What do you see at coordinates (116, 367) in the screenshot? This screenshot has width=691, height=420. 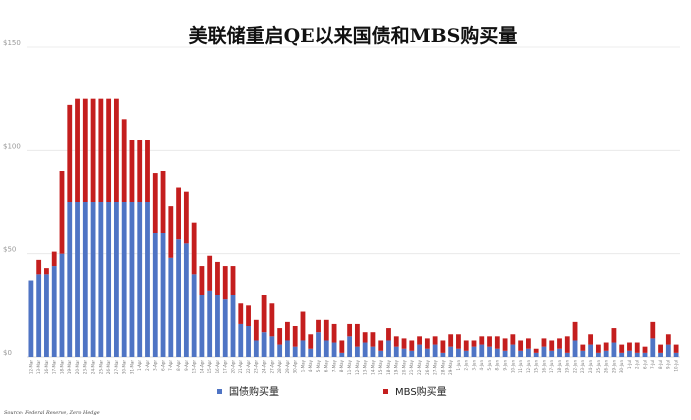 I see `x-tick-label: 27-Mar` at bounding box center [116, 367].